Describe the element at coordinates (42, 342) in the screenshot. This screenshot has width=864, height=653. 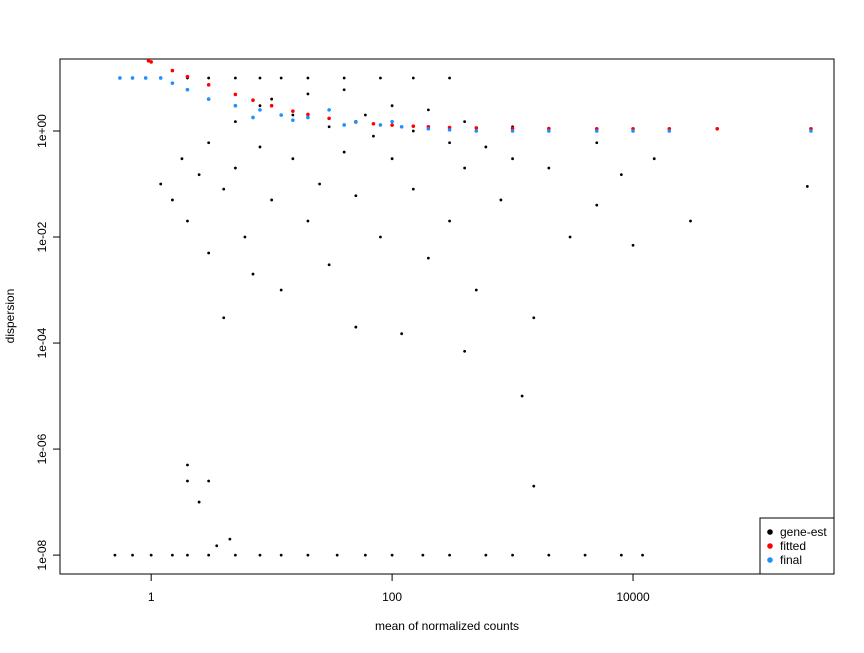
I see `y-tick-label: 1e-04` at that location.